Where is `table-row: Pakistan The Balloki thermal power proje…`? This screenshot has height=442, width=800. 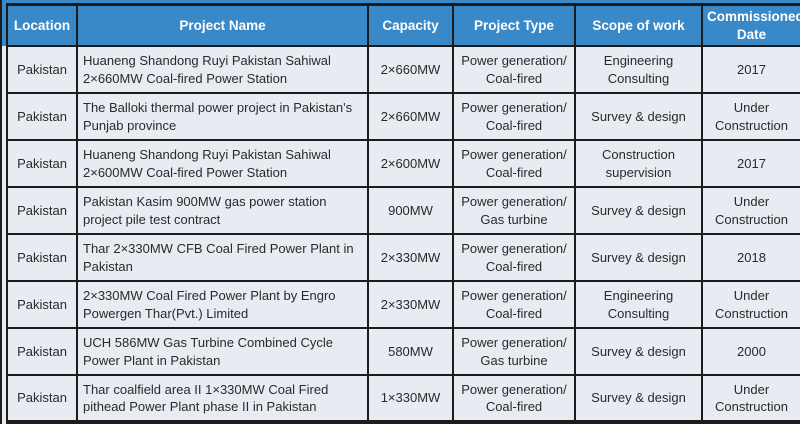
table-row: Pakistan The Balloki thermal power proje… is located at coordinates (403, 117).